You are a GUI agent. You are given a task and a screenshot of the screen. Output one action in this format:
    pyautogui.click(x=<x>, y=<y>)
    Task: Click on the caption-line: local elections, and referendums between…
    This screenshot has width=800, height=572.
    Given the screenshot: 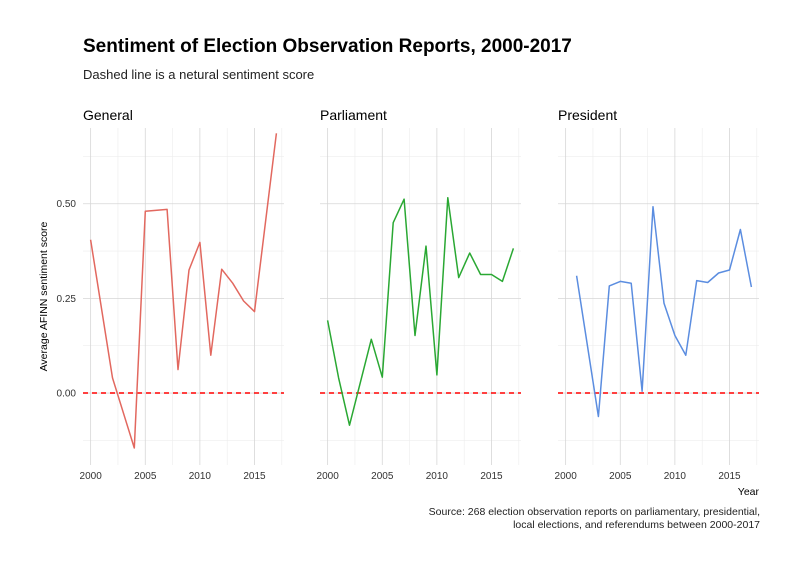 What is the action you would take?
    pyautogui.click(x=636, y=525)
    